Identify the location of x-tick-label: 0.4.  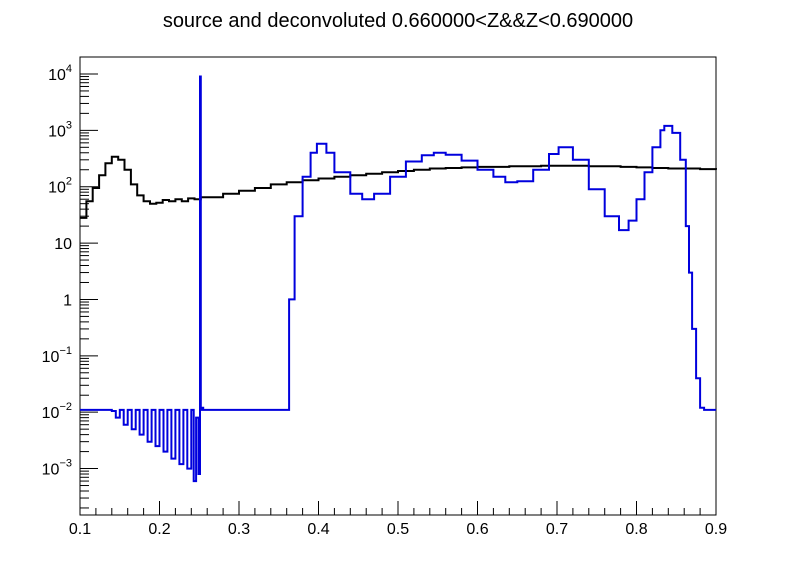
(318, 529).